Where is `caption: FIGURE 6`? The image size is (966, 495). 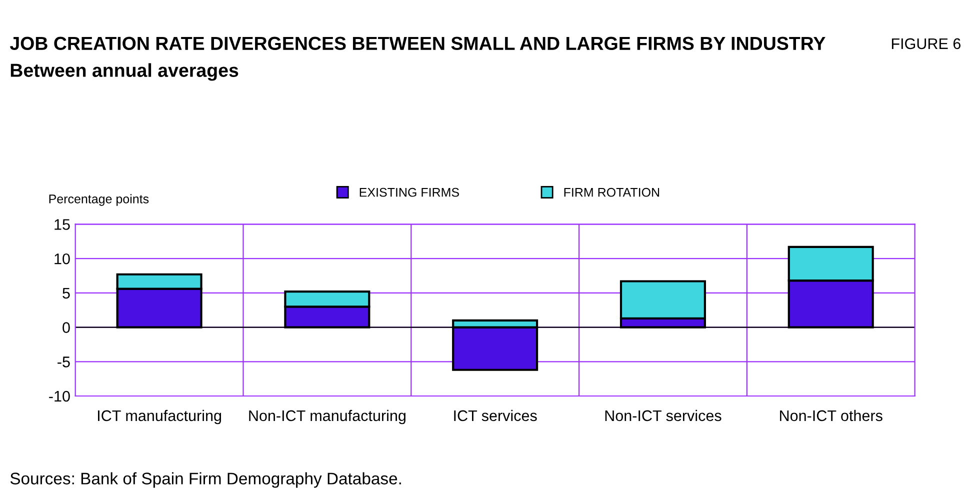 caption: FIGURE 6 is located at coordinates (926, 44).